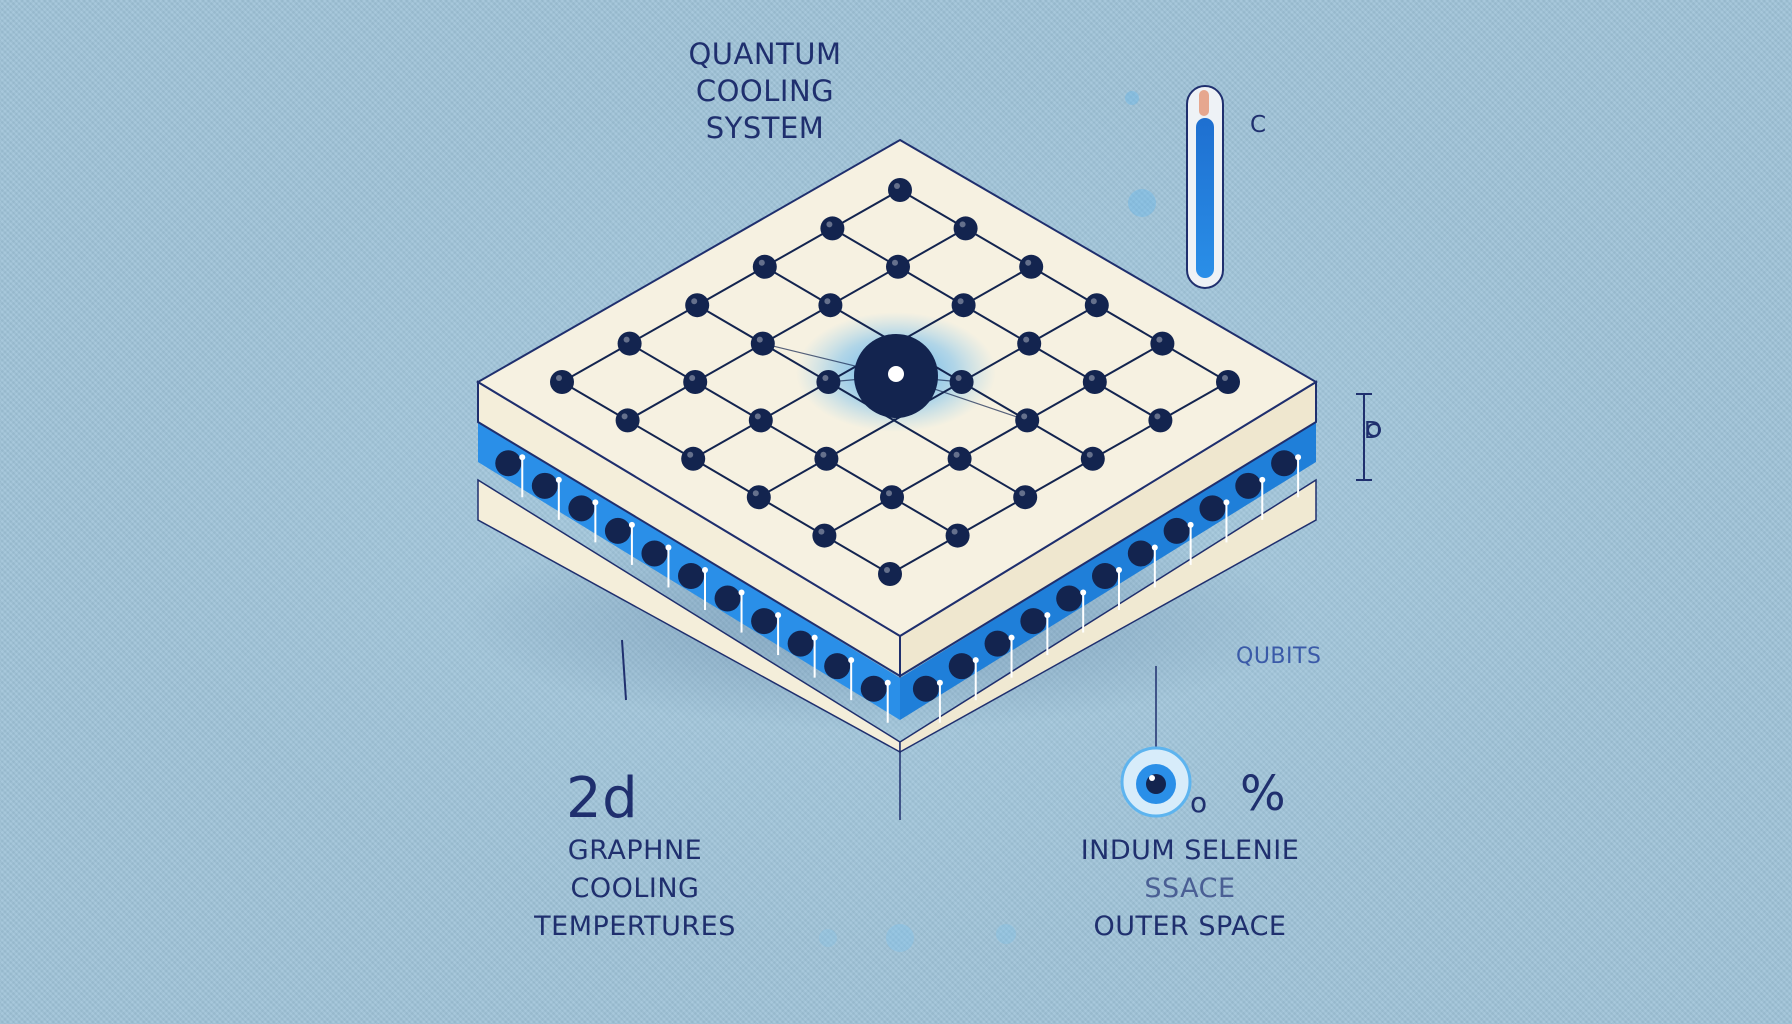 Image resolution: width=1792 pixels, height=1024 pixels. What do you see at coordinates (602, 798) in the screenshot?
I see `dimension-label: 2d` at bounding box center [602, 798].